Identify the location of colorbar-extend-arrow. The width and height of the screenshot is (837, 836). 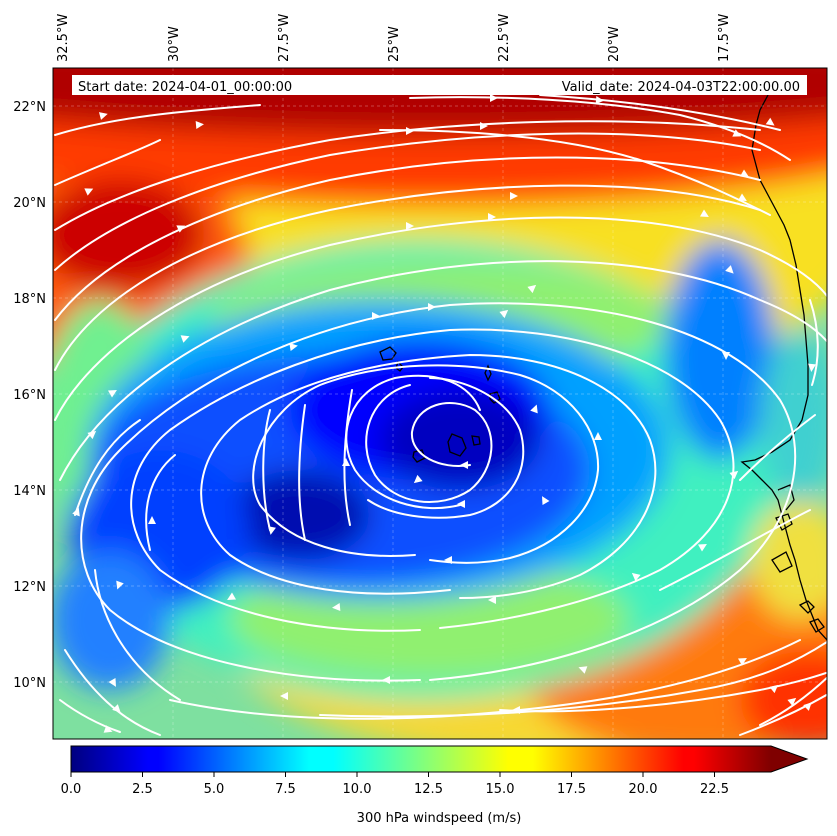
(789, 759).